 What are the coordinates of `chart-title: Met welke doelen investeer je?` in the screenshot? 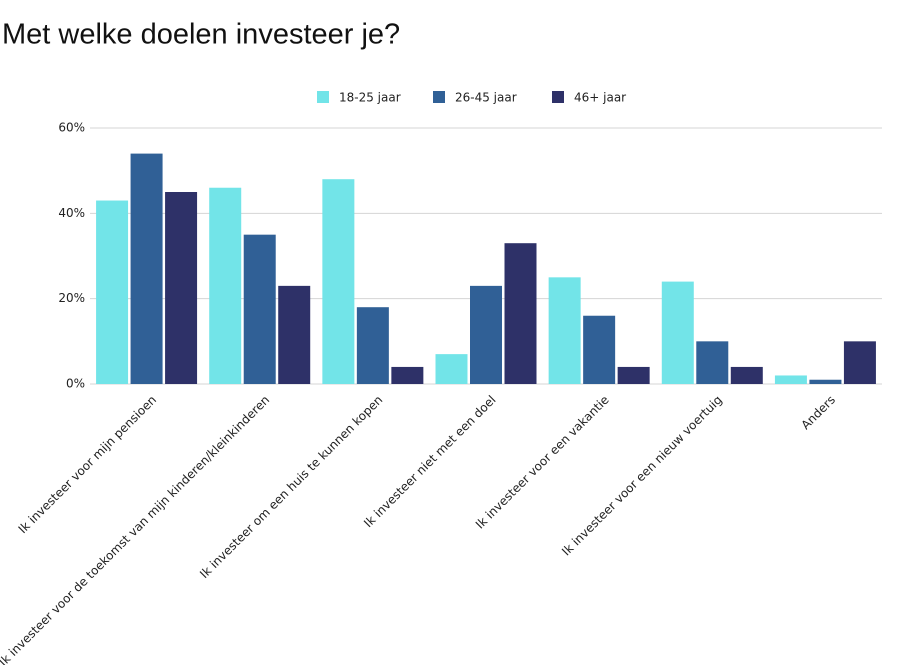 It's located at (201, 35).